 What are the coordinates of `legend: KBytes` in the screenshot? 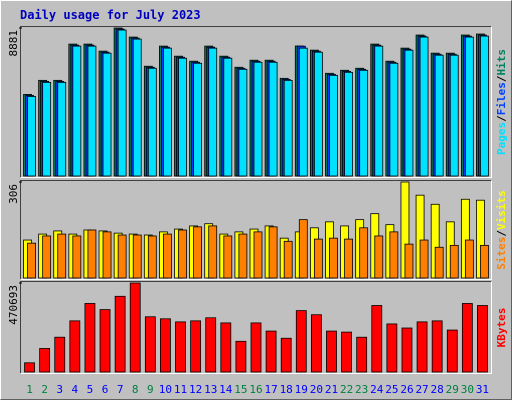 It's located at (501, 328).